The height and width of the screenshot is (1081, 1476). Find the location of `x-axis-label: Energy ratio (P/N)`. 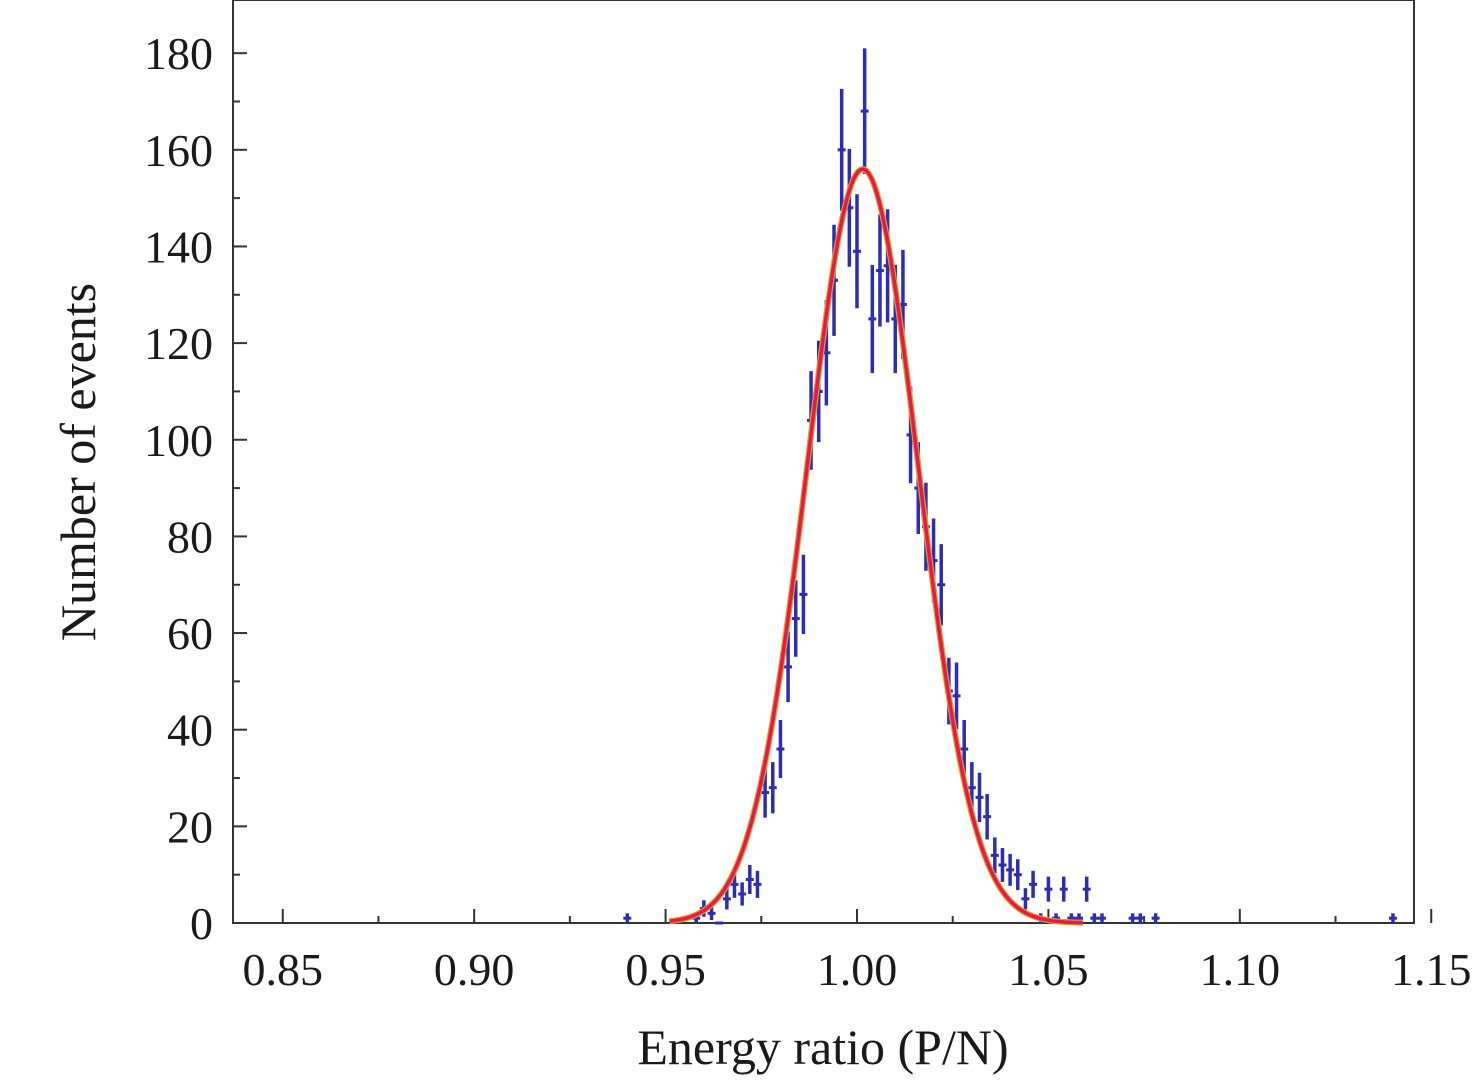

x-axis-label: Energy ratio (P/N) is located at coordinates (822, 1047).